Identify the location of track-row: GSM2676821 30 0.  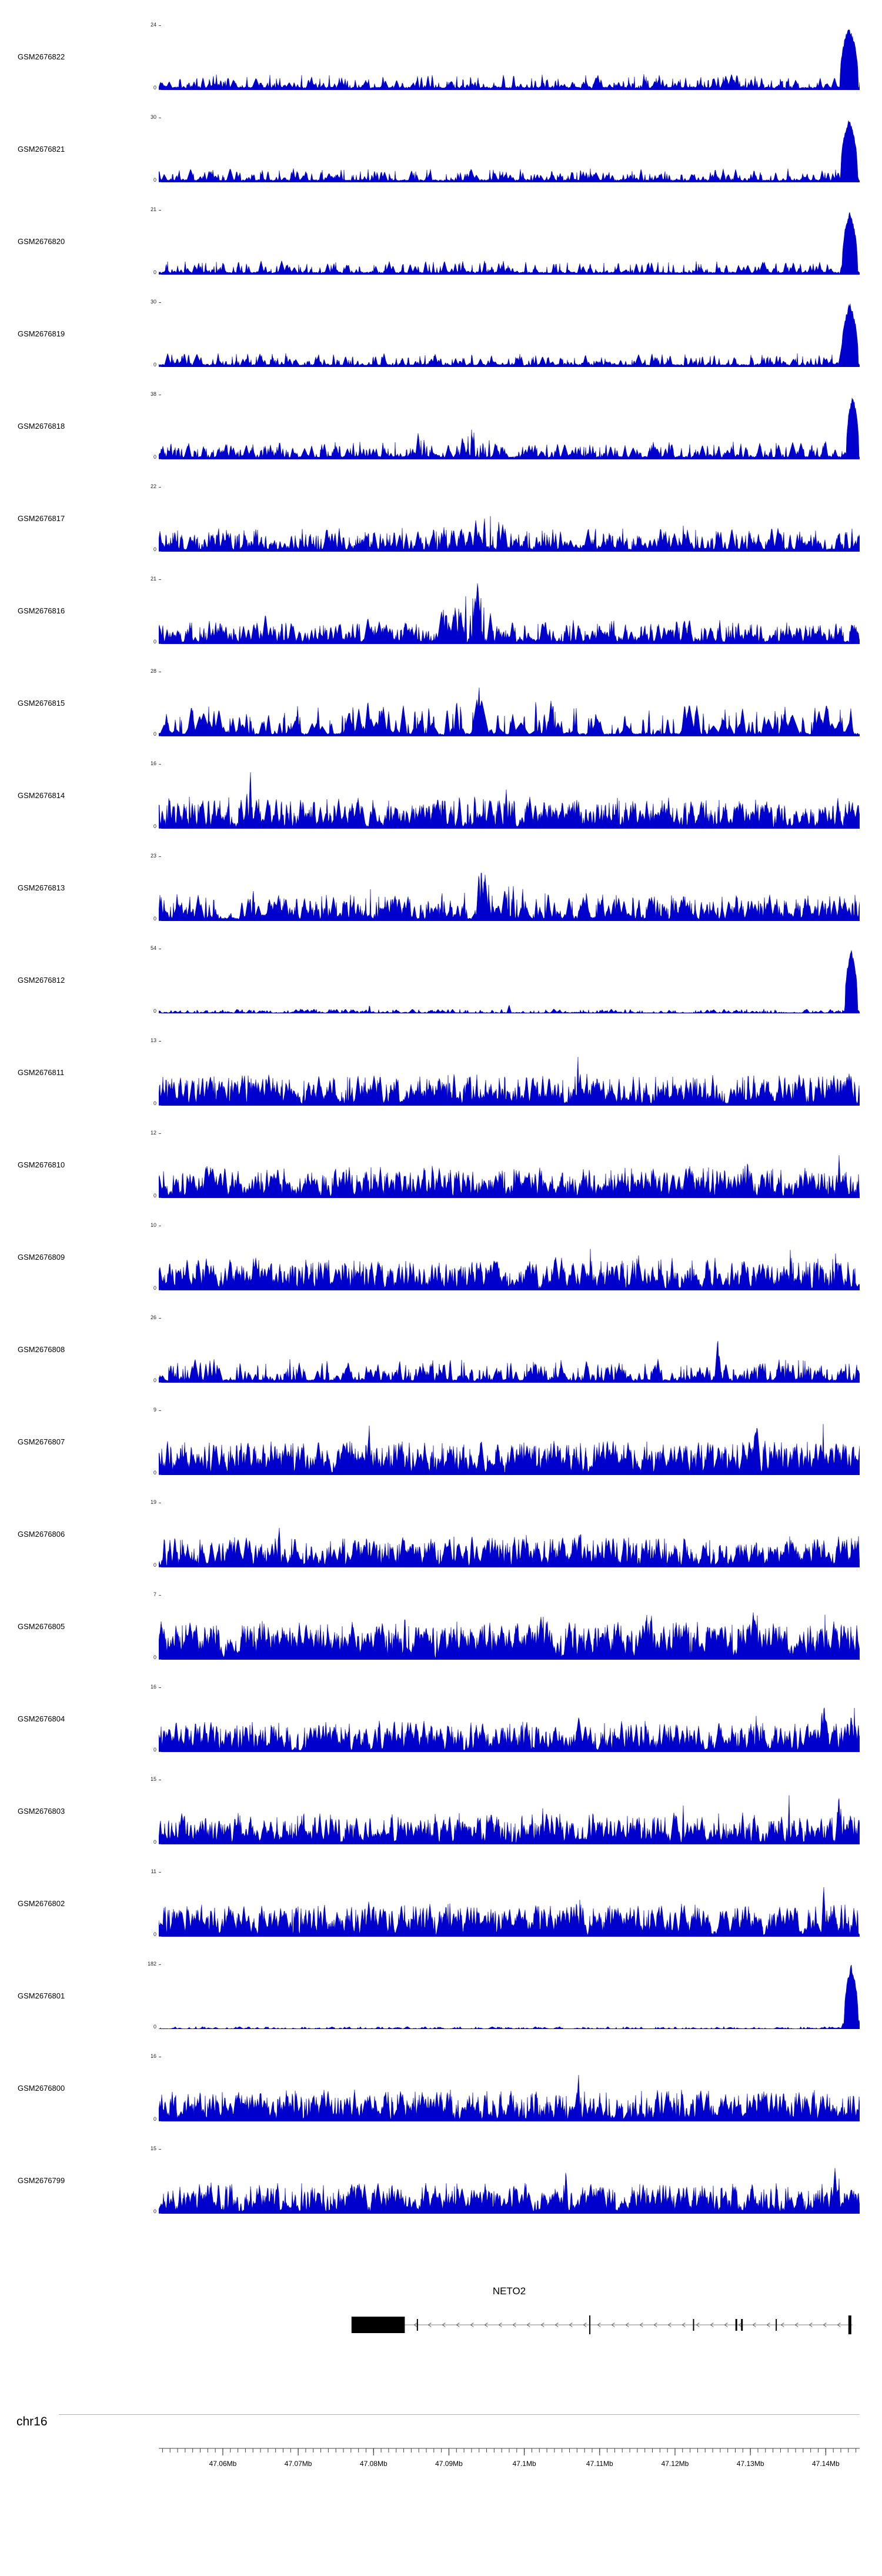
(441, 153).